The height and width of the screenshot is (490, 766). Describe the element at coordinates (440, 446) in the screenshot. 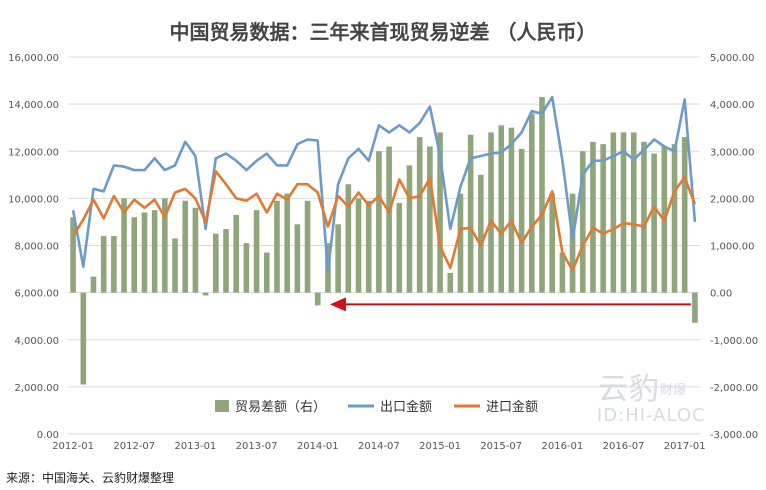

I see `x-tick-label: 2015-01` at that location.